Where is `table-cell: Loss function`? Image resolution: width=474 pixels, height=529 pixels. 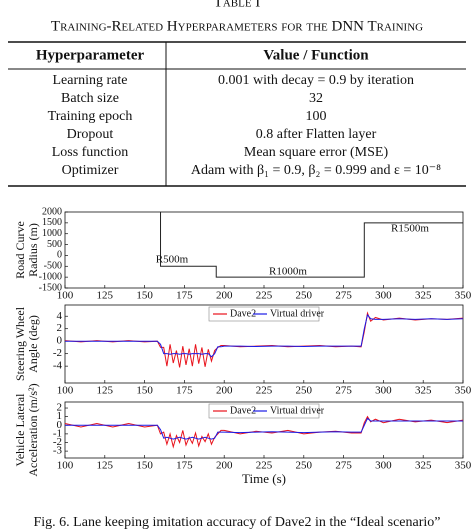
table-cell: Loss function is located at coordinates (90, 152).